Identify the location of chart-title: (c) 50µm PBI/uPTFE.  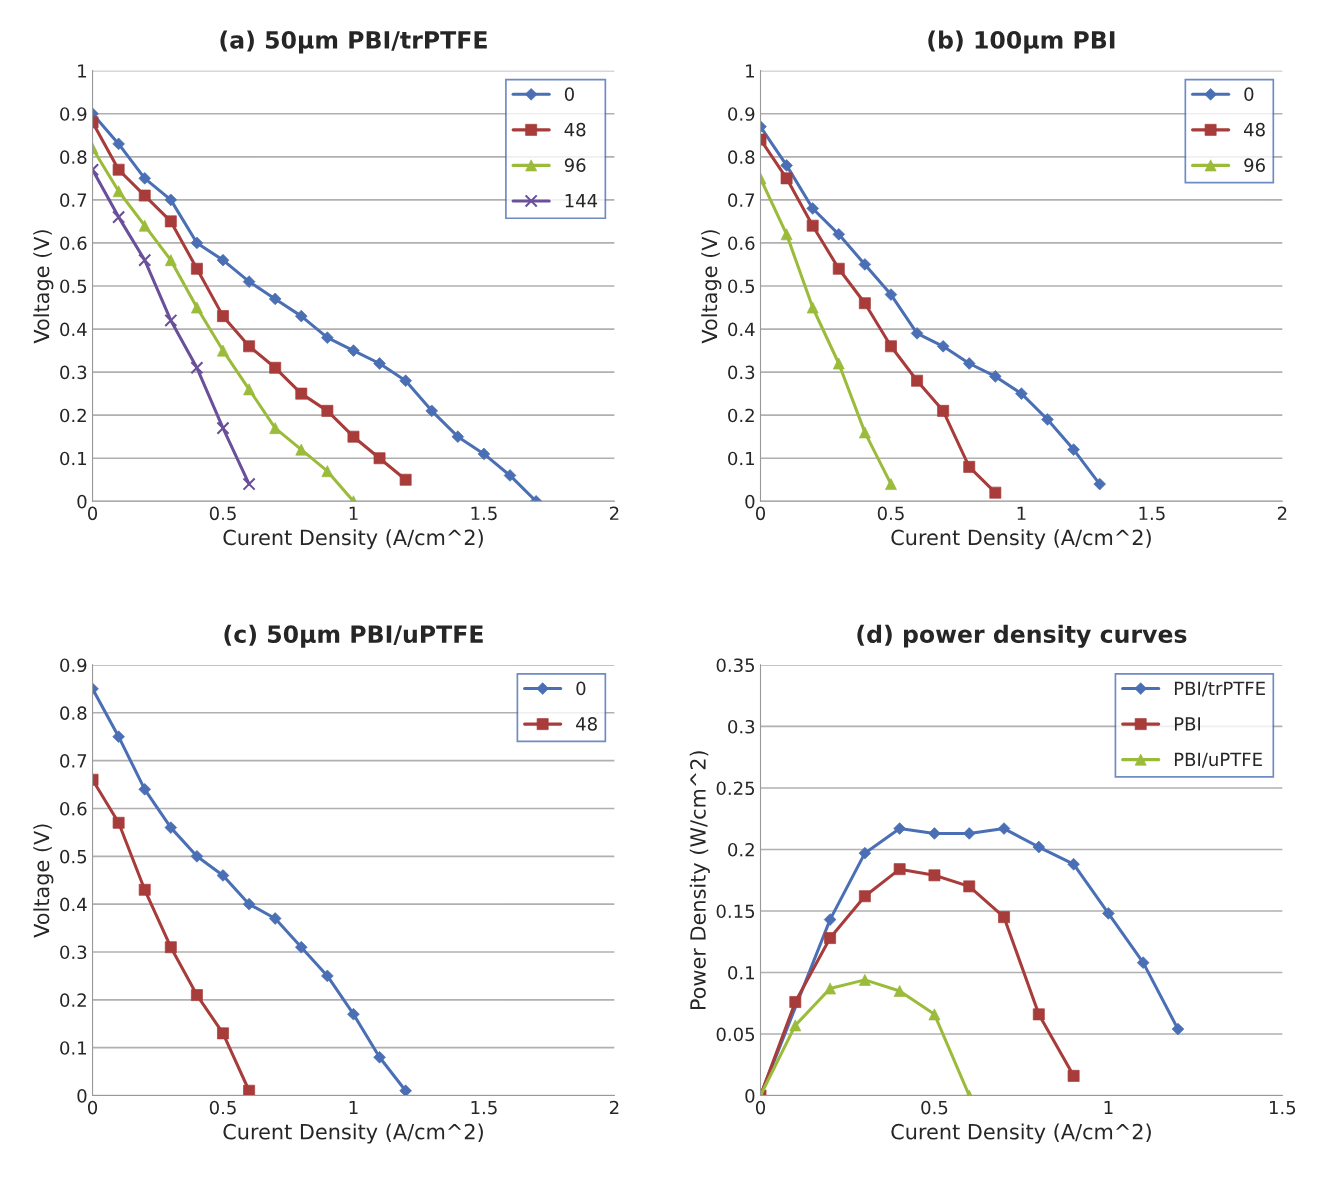
(353, 636).